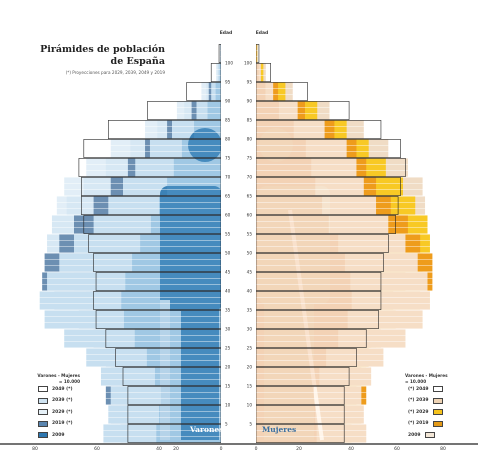 This screenshot has height=459, width=478. I want to click on age-tick-left: 5, so click(226, 424).